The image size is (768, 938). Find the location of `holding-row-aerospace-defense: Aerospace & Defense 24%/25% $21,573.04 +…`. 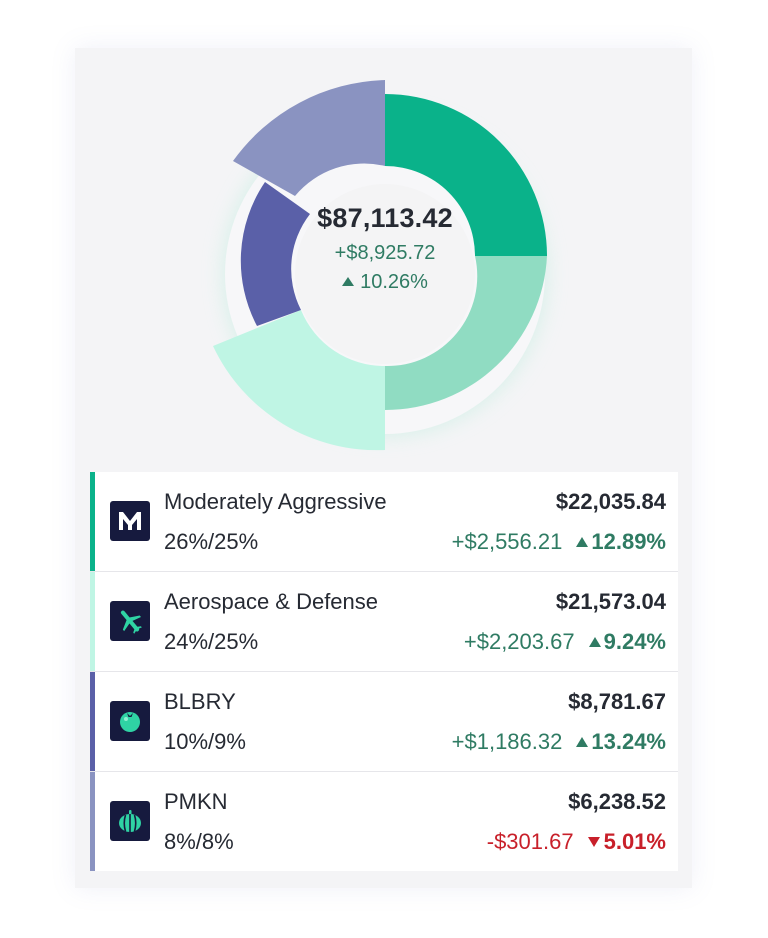

holding-row-aerospace-defense: Aerospace & Defense 24%/25% $21,573.04 +… is located at coordinates (384, 622).